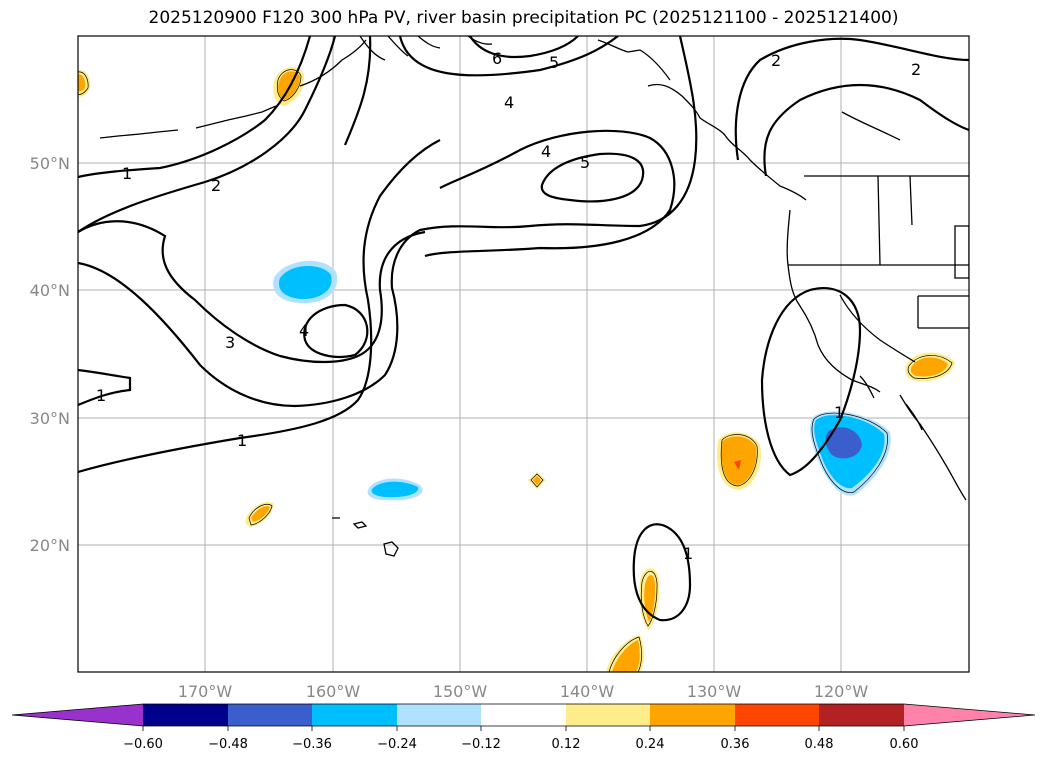 The image size is (1047, 765). Describe the element at coordinates (50, 418) in the screenshot. I see `lat-label-30n: 30°N` at that location.